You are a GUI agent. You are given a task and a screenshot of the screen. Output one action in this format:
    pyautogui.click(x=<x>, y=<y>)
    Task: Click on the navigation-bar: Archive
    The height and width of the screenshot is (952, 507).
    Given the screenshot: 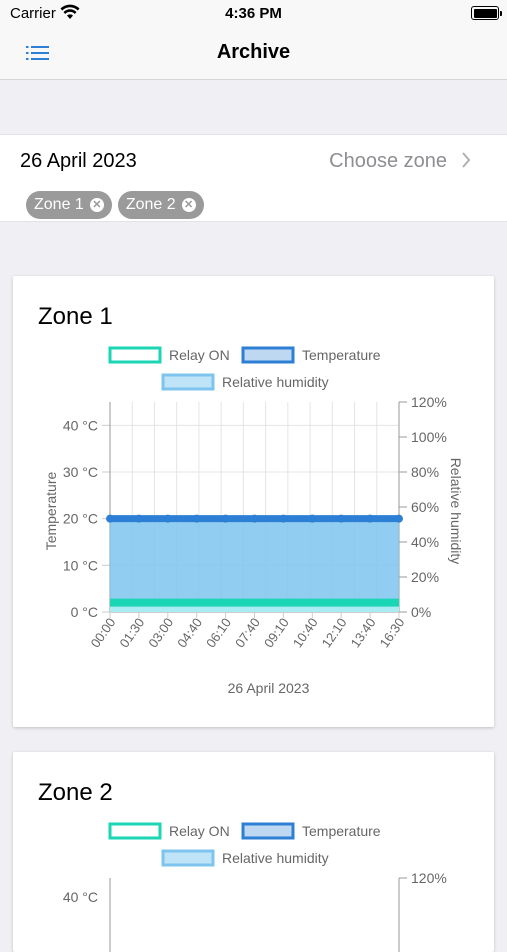 What is the action you would take?
    pyautogui.click(x=253, y=54)
    